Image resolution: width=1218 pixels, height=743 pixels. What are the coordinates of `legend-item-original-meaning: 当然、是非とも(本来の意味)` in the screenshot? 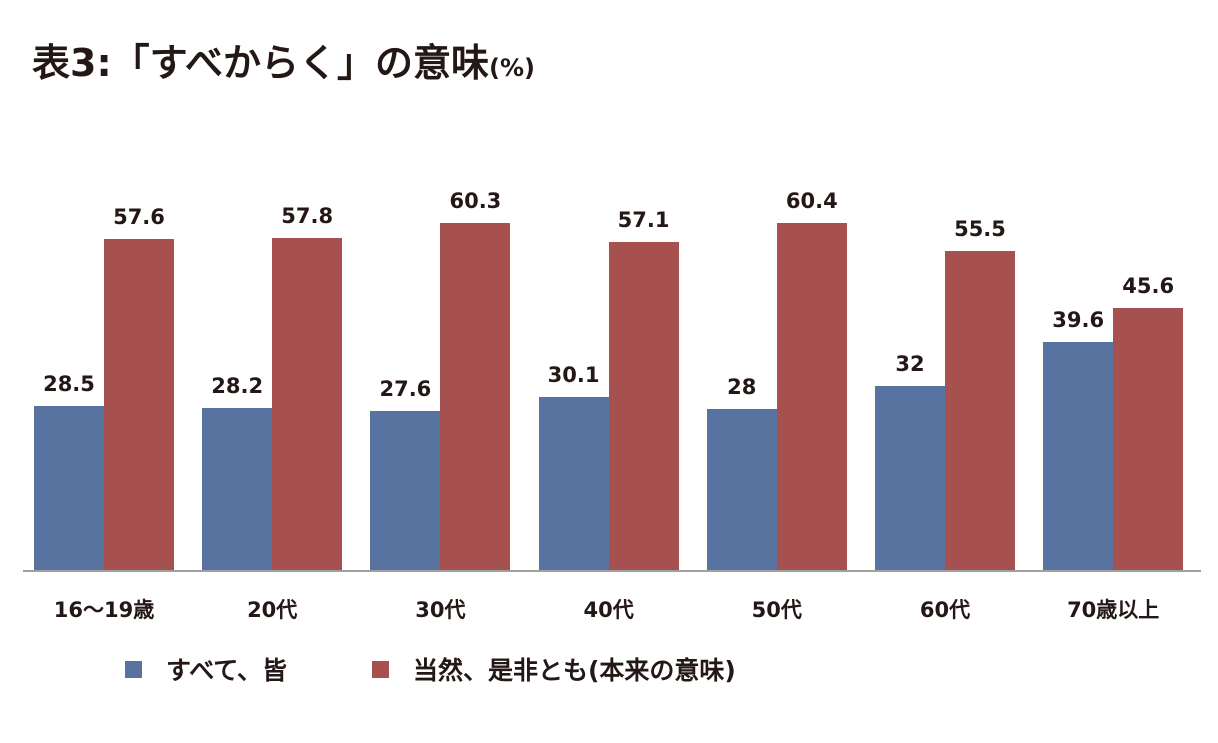 It's located at (554, 669).